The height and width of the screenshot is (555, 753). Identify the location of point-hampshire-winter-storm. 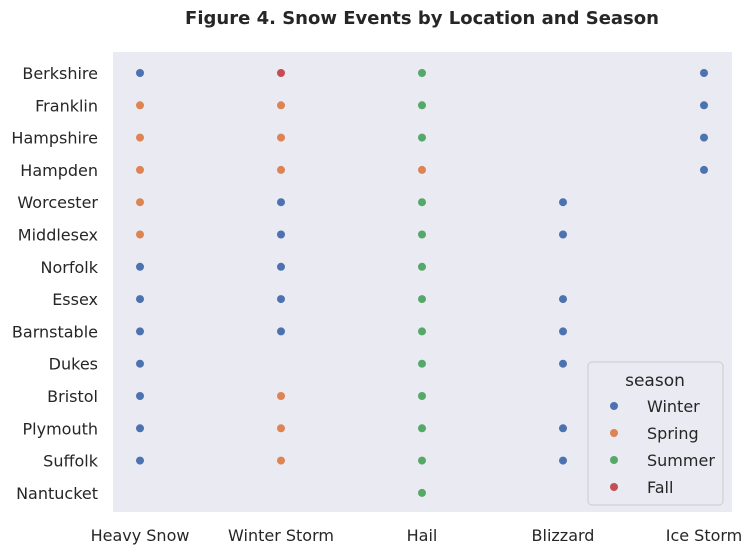
(281, 137).